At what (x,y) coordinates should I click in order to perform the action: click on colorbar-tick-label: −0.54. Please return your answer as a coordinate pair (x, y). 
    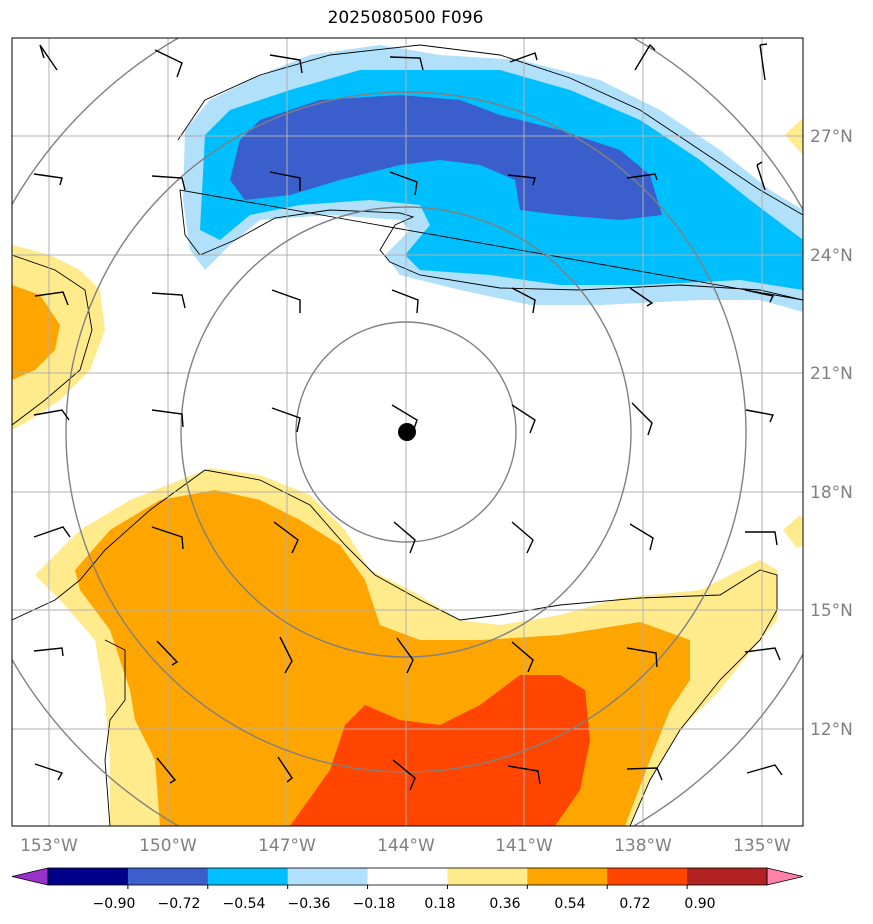
    Looking at the image, I should click on (244, 904).